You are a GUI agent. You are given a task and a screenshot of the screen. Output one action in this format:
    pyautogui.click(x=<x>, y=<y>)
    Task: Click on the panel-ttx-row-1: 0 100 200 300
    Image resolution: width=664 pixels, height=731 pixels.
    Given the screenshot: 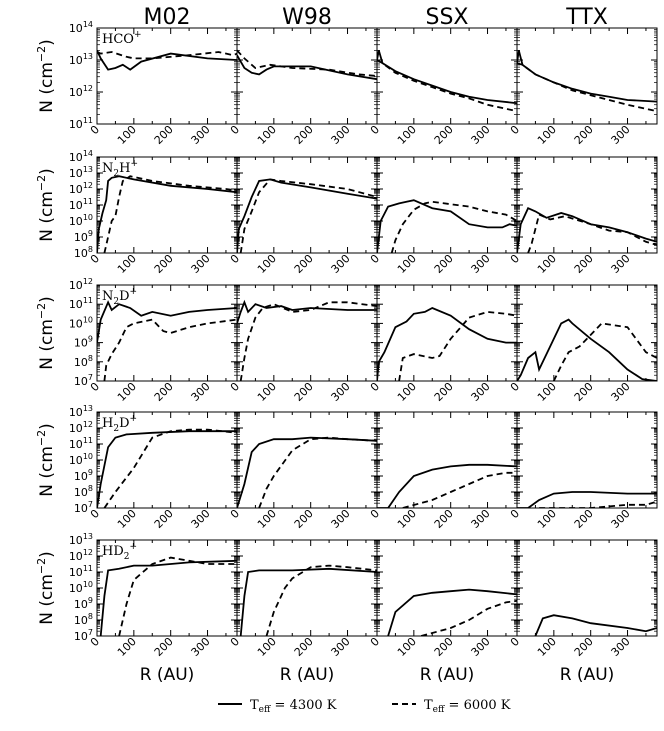 What is the action you would take?
    pyautogui.click(x=583, y=87)
    